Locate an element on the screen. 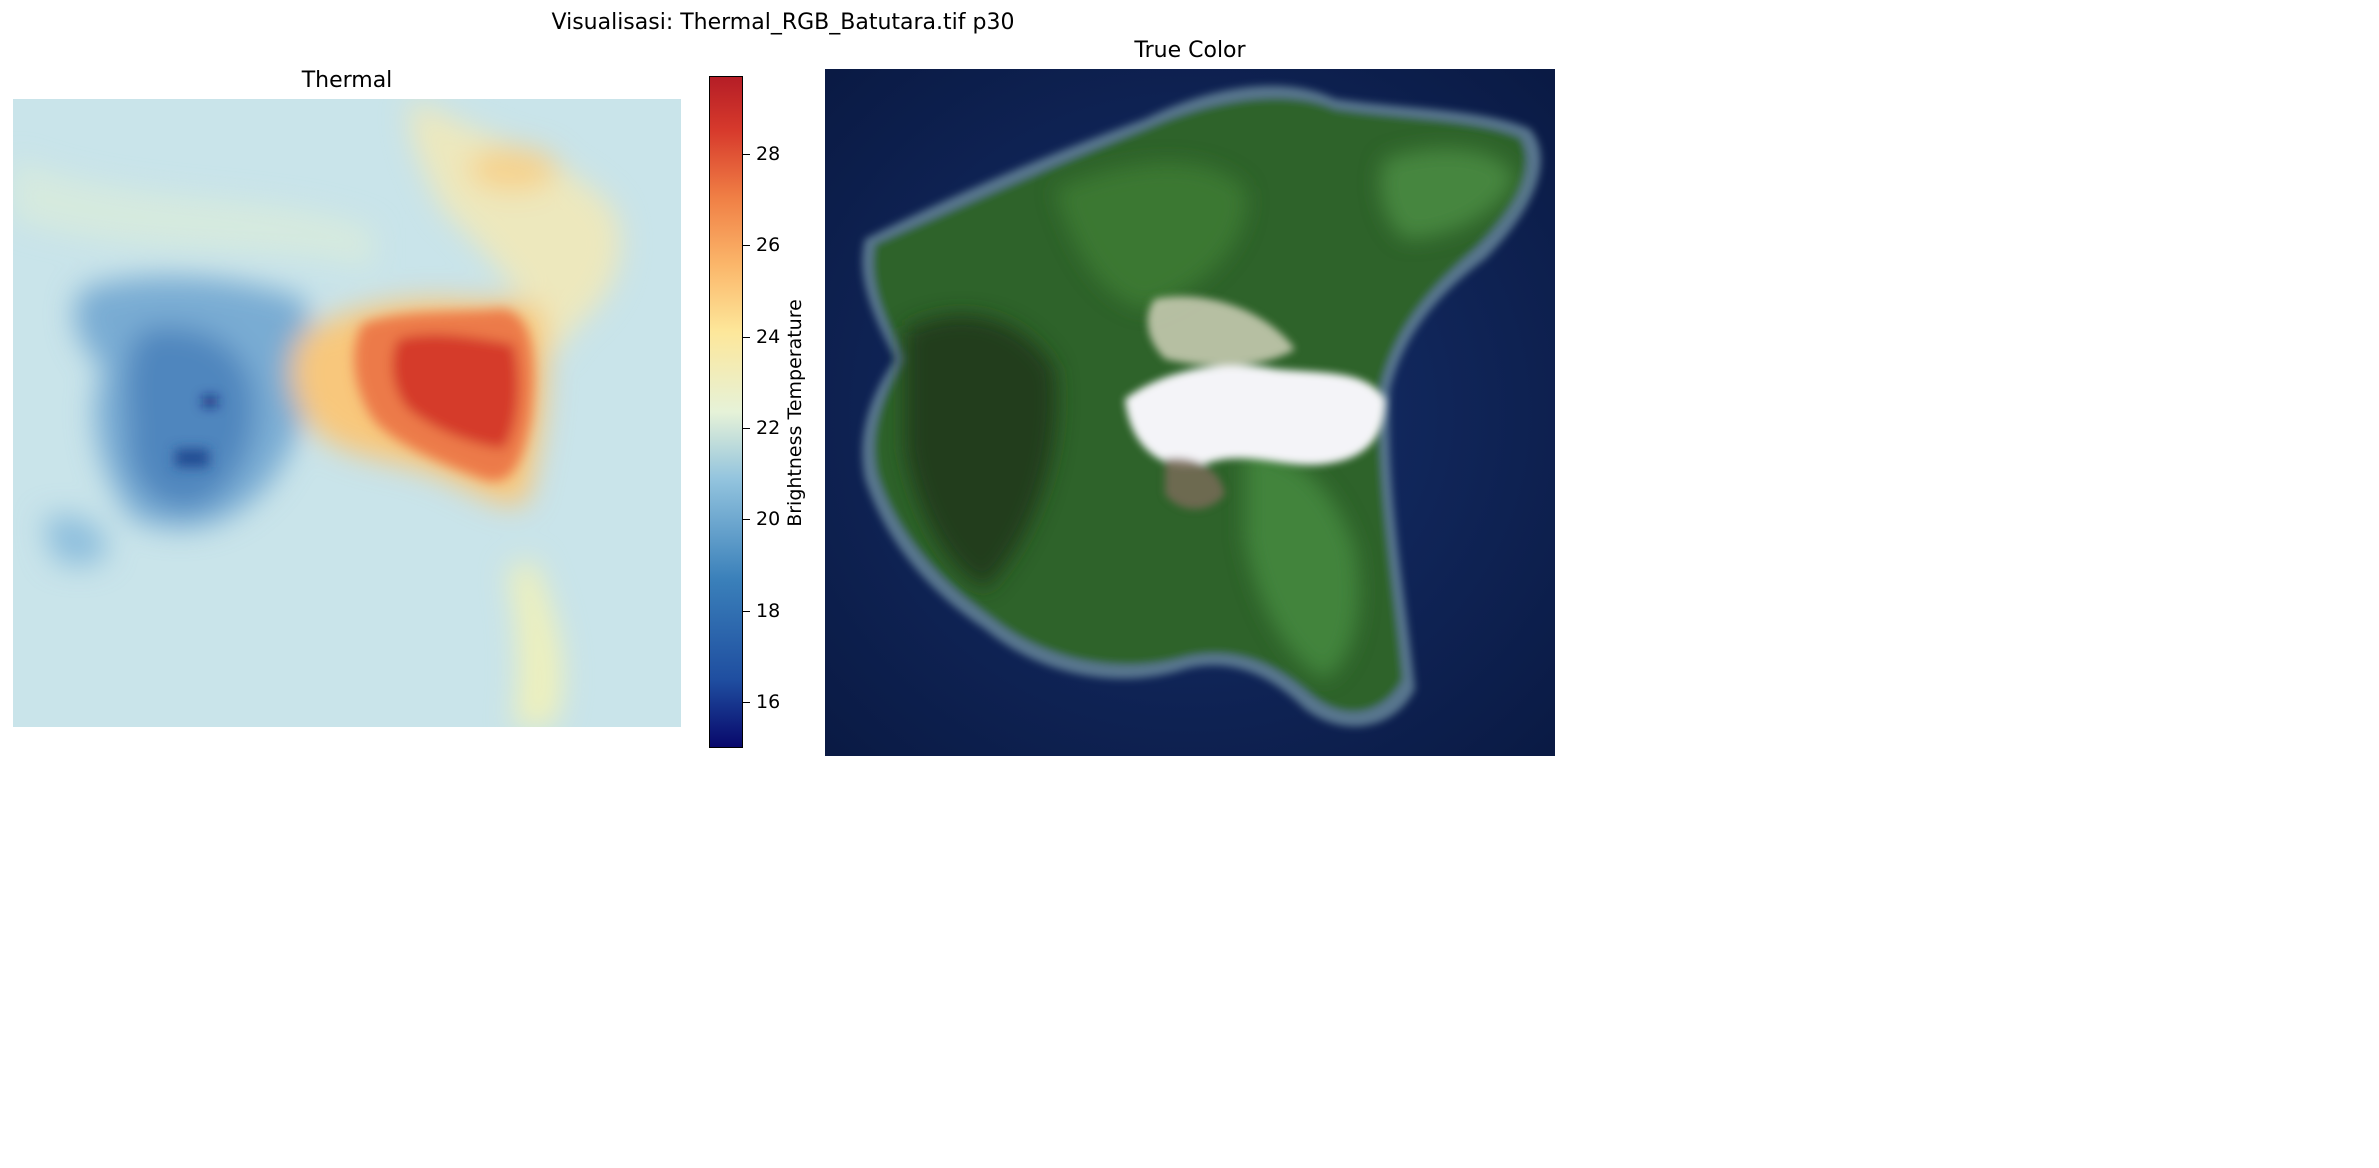 The height and width of the screenshot is (1168, 2379). colorbar-tick-label: 24 is located at coordinates (768, 336).